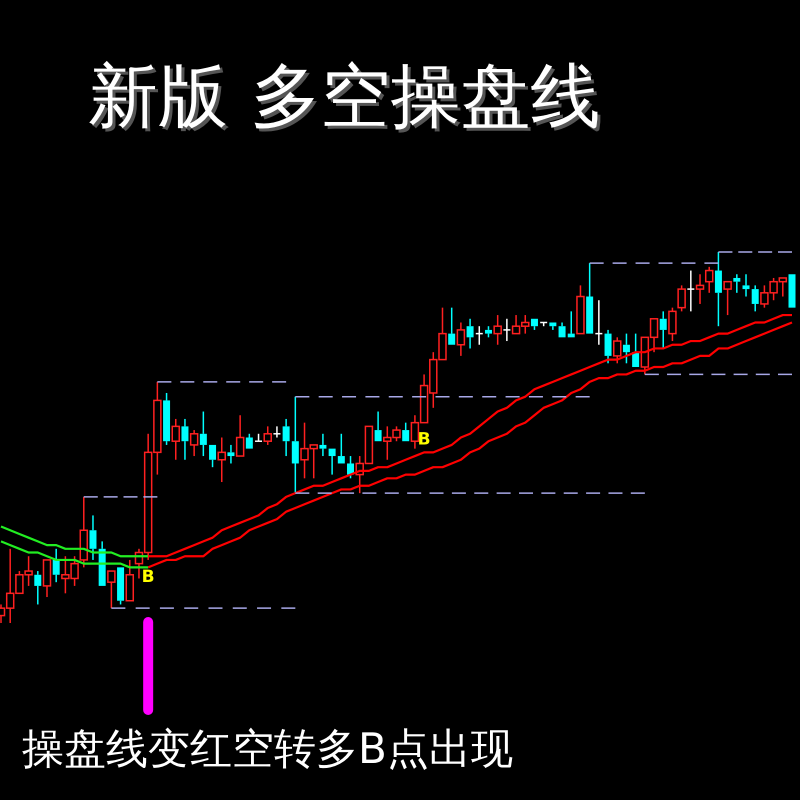 Image resolution: width=800 pixels, height=800 pixels. Describe the element at coordinates (267, 748) in the screenshot. I see `text: 操盘线变红空转多B点出现` at that location.